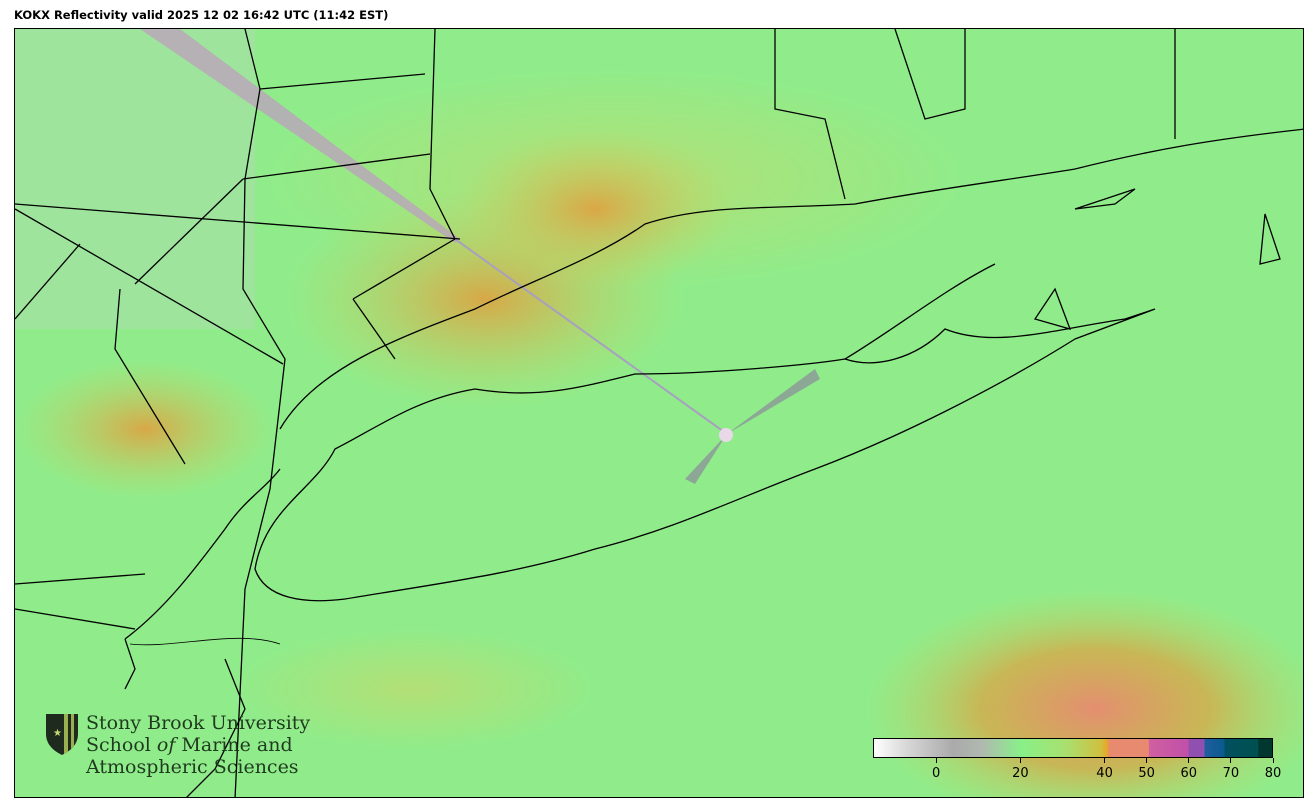  I want to click on logo-line-3: Atmospheric Sciences, so click(192, 767).